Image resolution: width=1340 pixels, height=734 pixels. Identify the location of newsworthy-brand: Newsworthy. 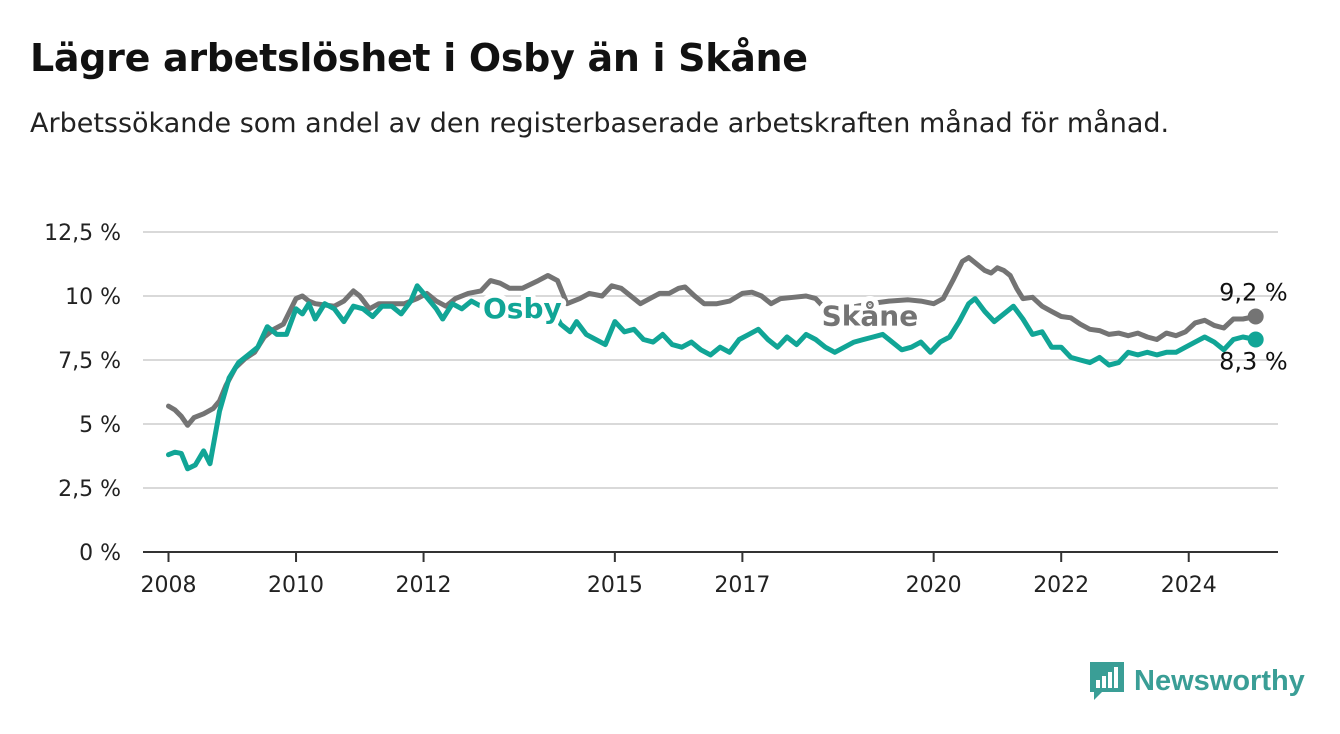
(1196, 681).